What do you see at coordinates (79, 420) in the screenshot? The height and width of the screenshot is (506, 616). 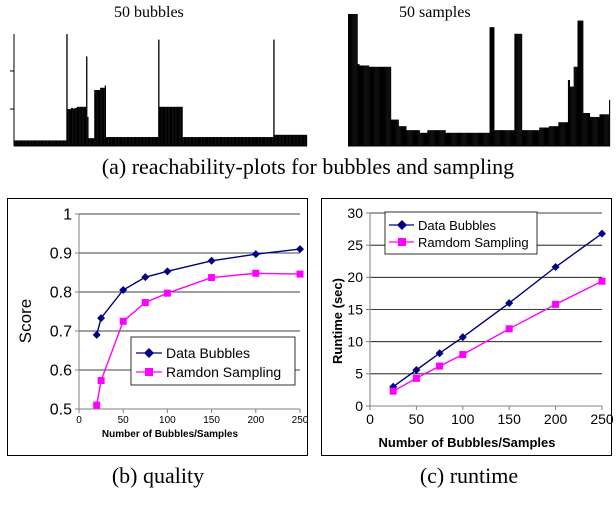 I see `quality-x-tick-label: 0` at bounding box center [79, 420].